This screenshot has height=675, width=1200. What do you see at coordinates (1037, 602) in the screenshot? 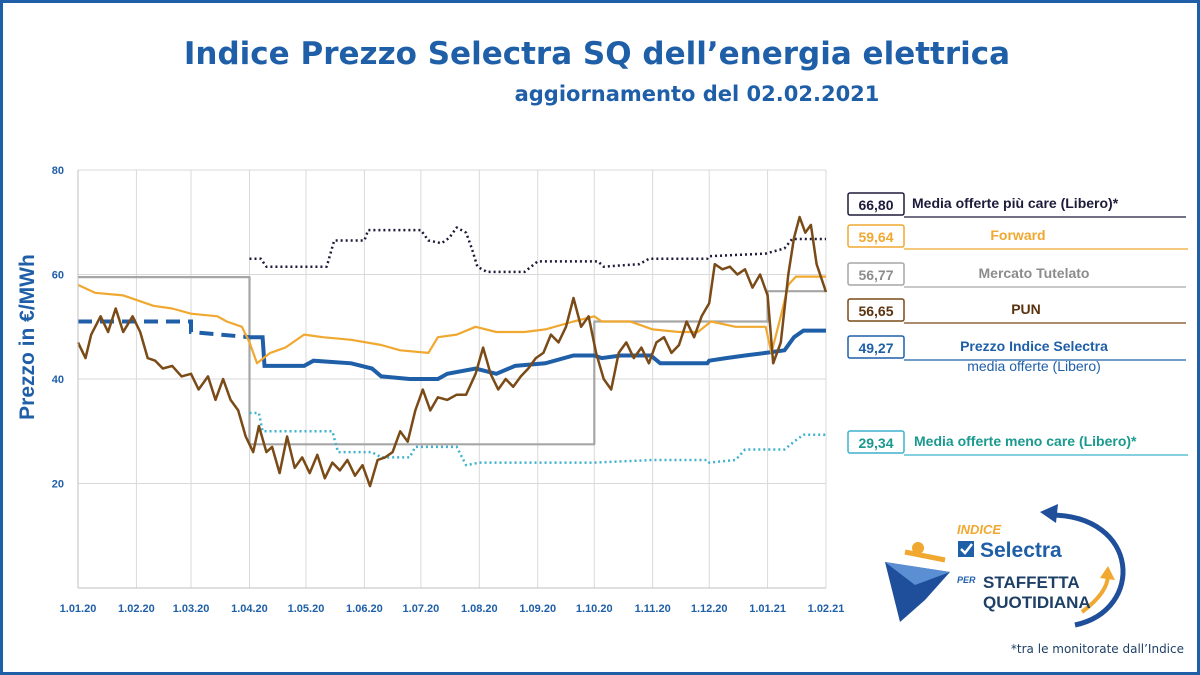
I see `logo-word-quotidiana: QUOTIDIANA` at bounding box center [1037, 602].